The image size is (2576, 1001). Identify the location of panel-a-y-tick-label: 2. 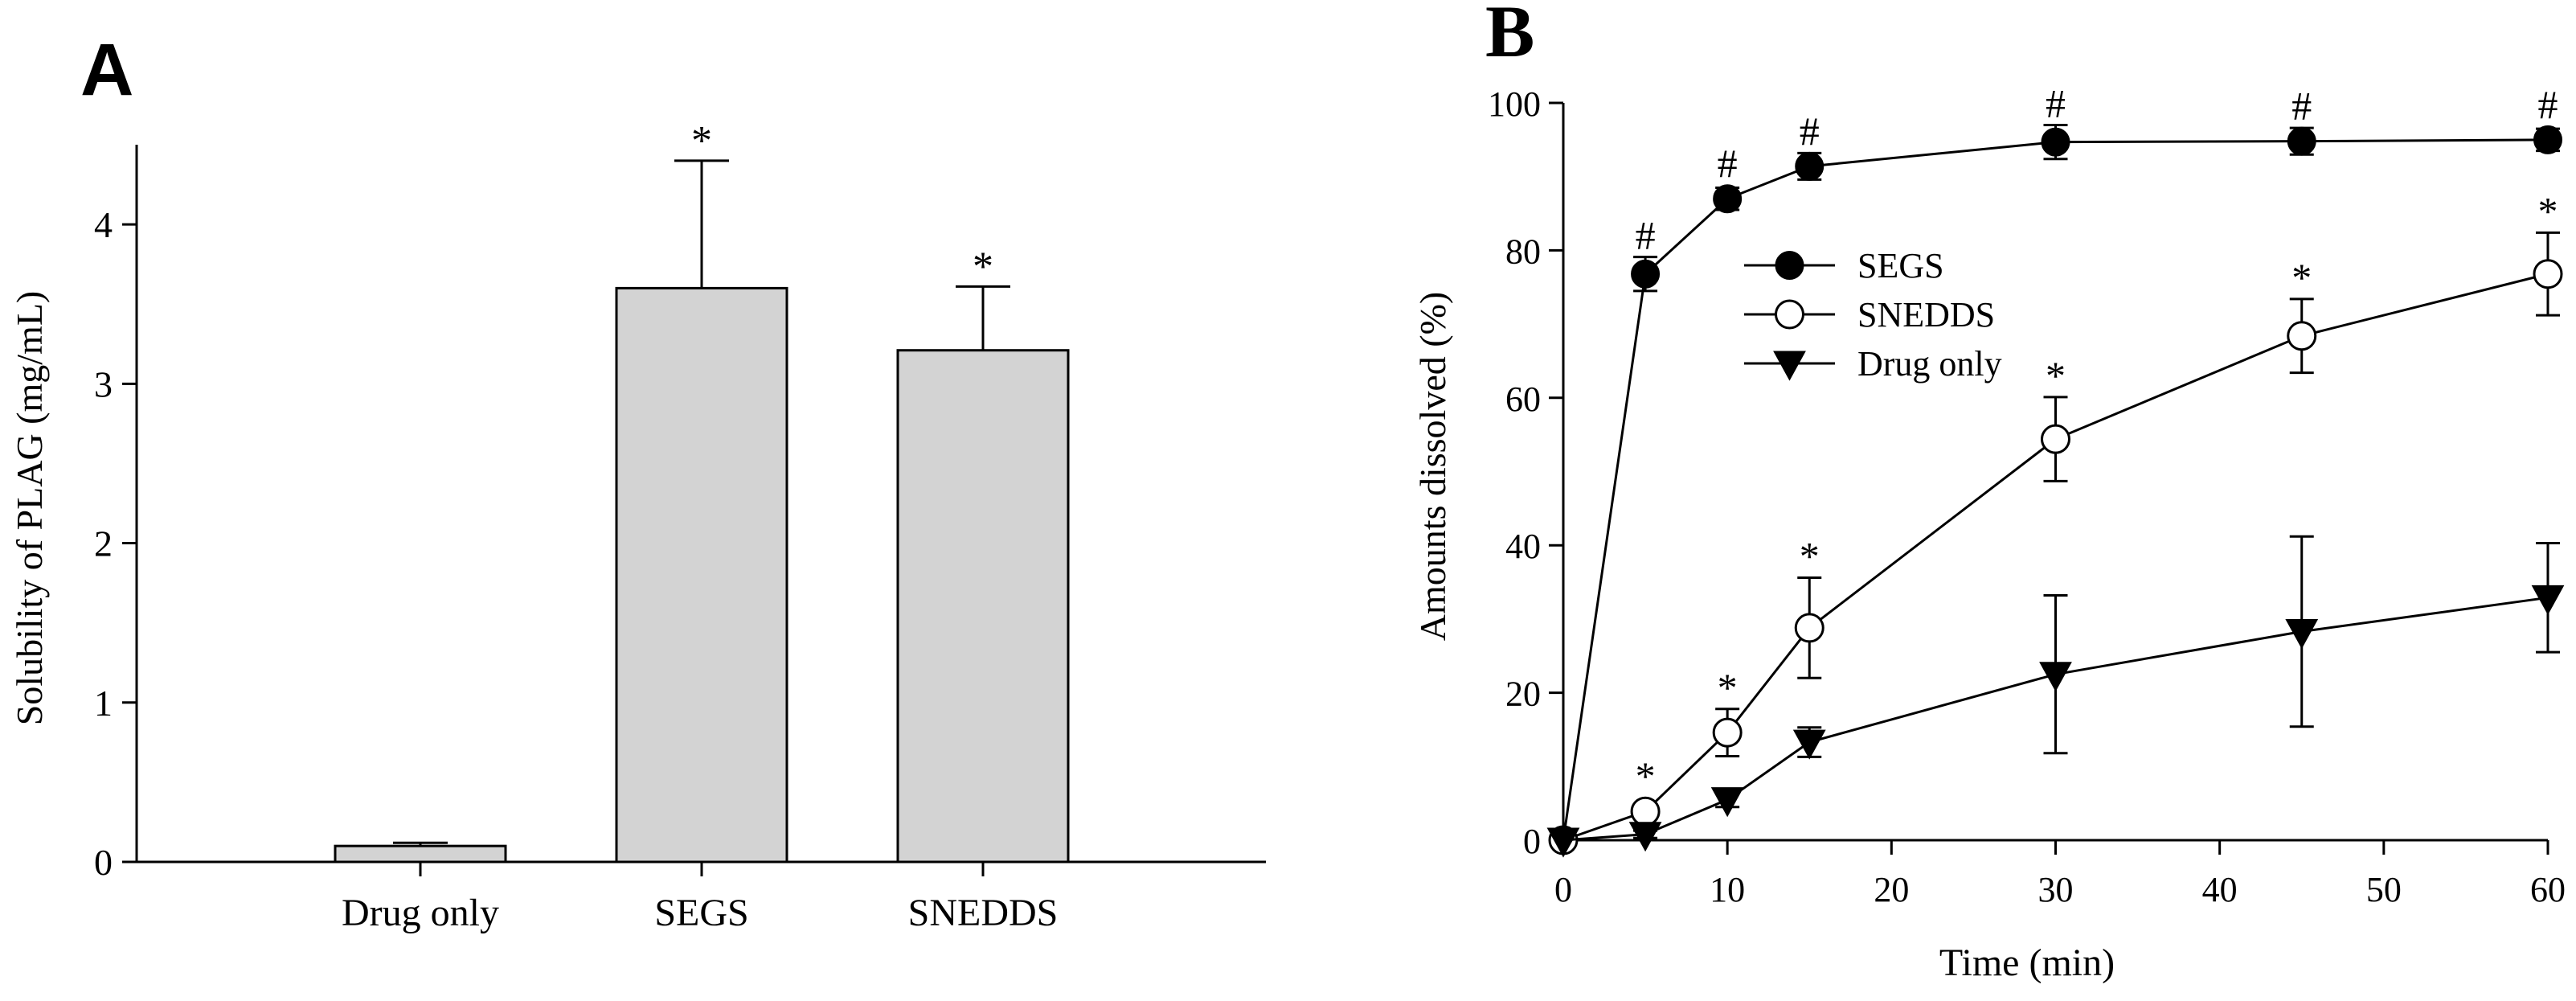
(103, 543).